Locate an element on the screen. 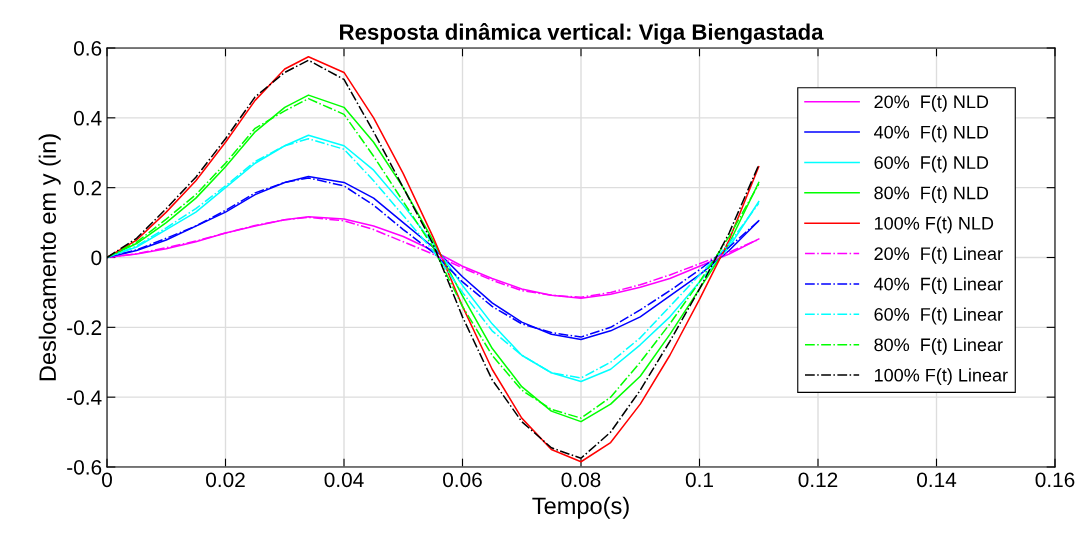 The height and width of the screenshot is (553, 1080). x-tick-label: 0.02 is located at coordinates (225, 480).